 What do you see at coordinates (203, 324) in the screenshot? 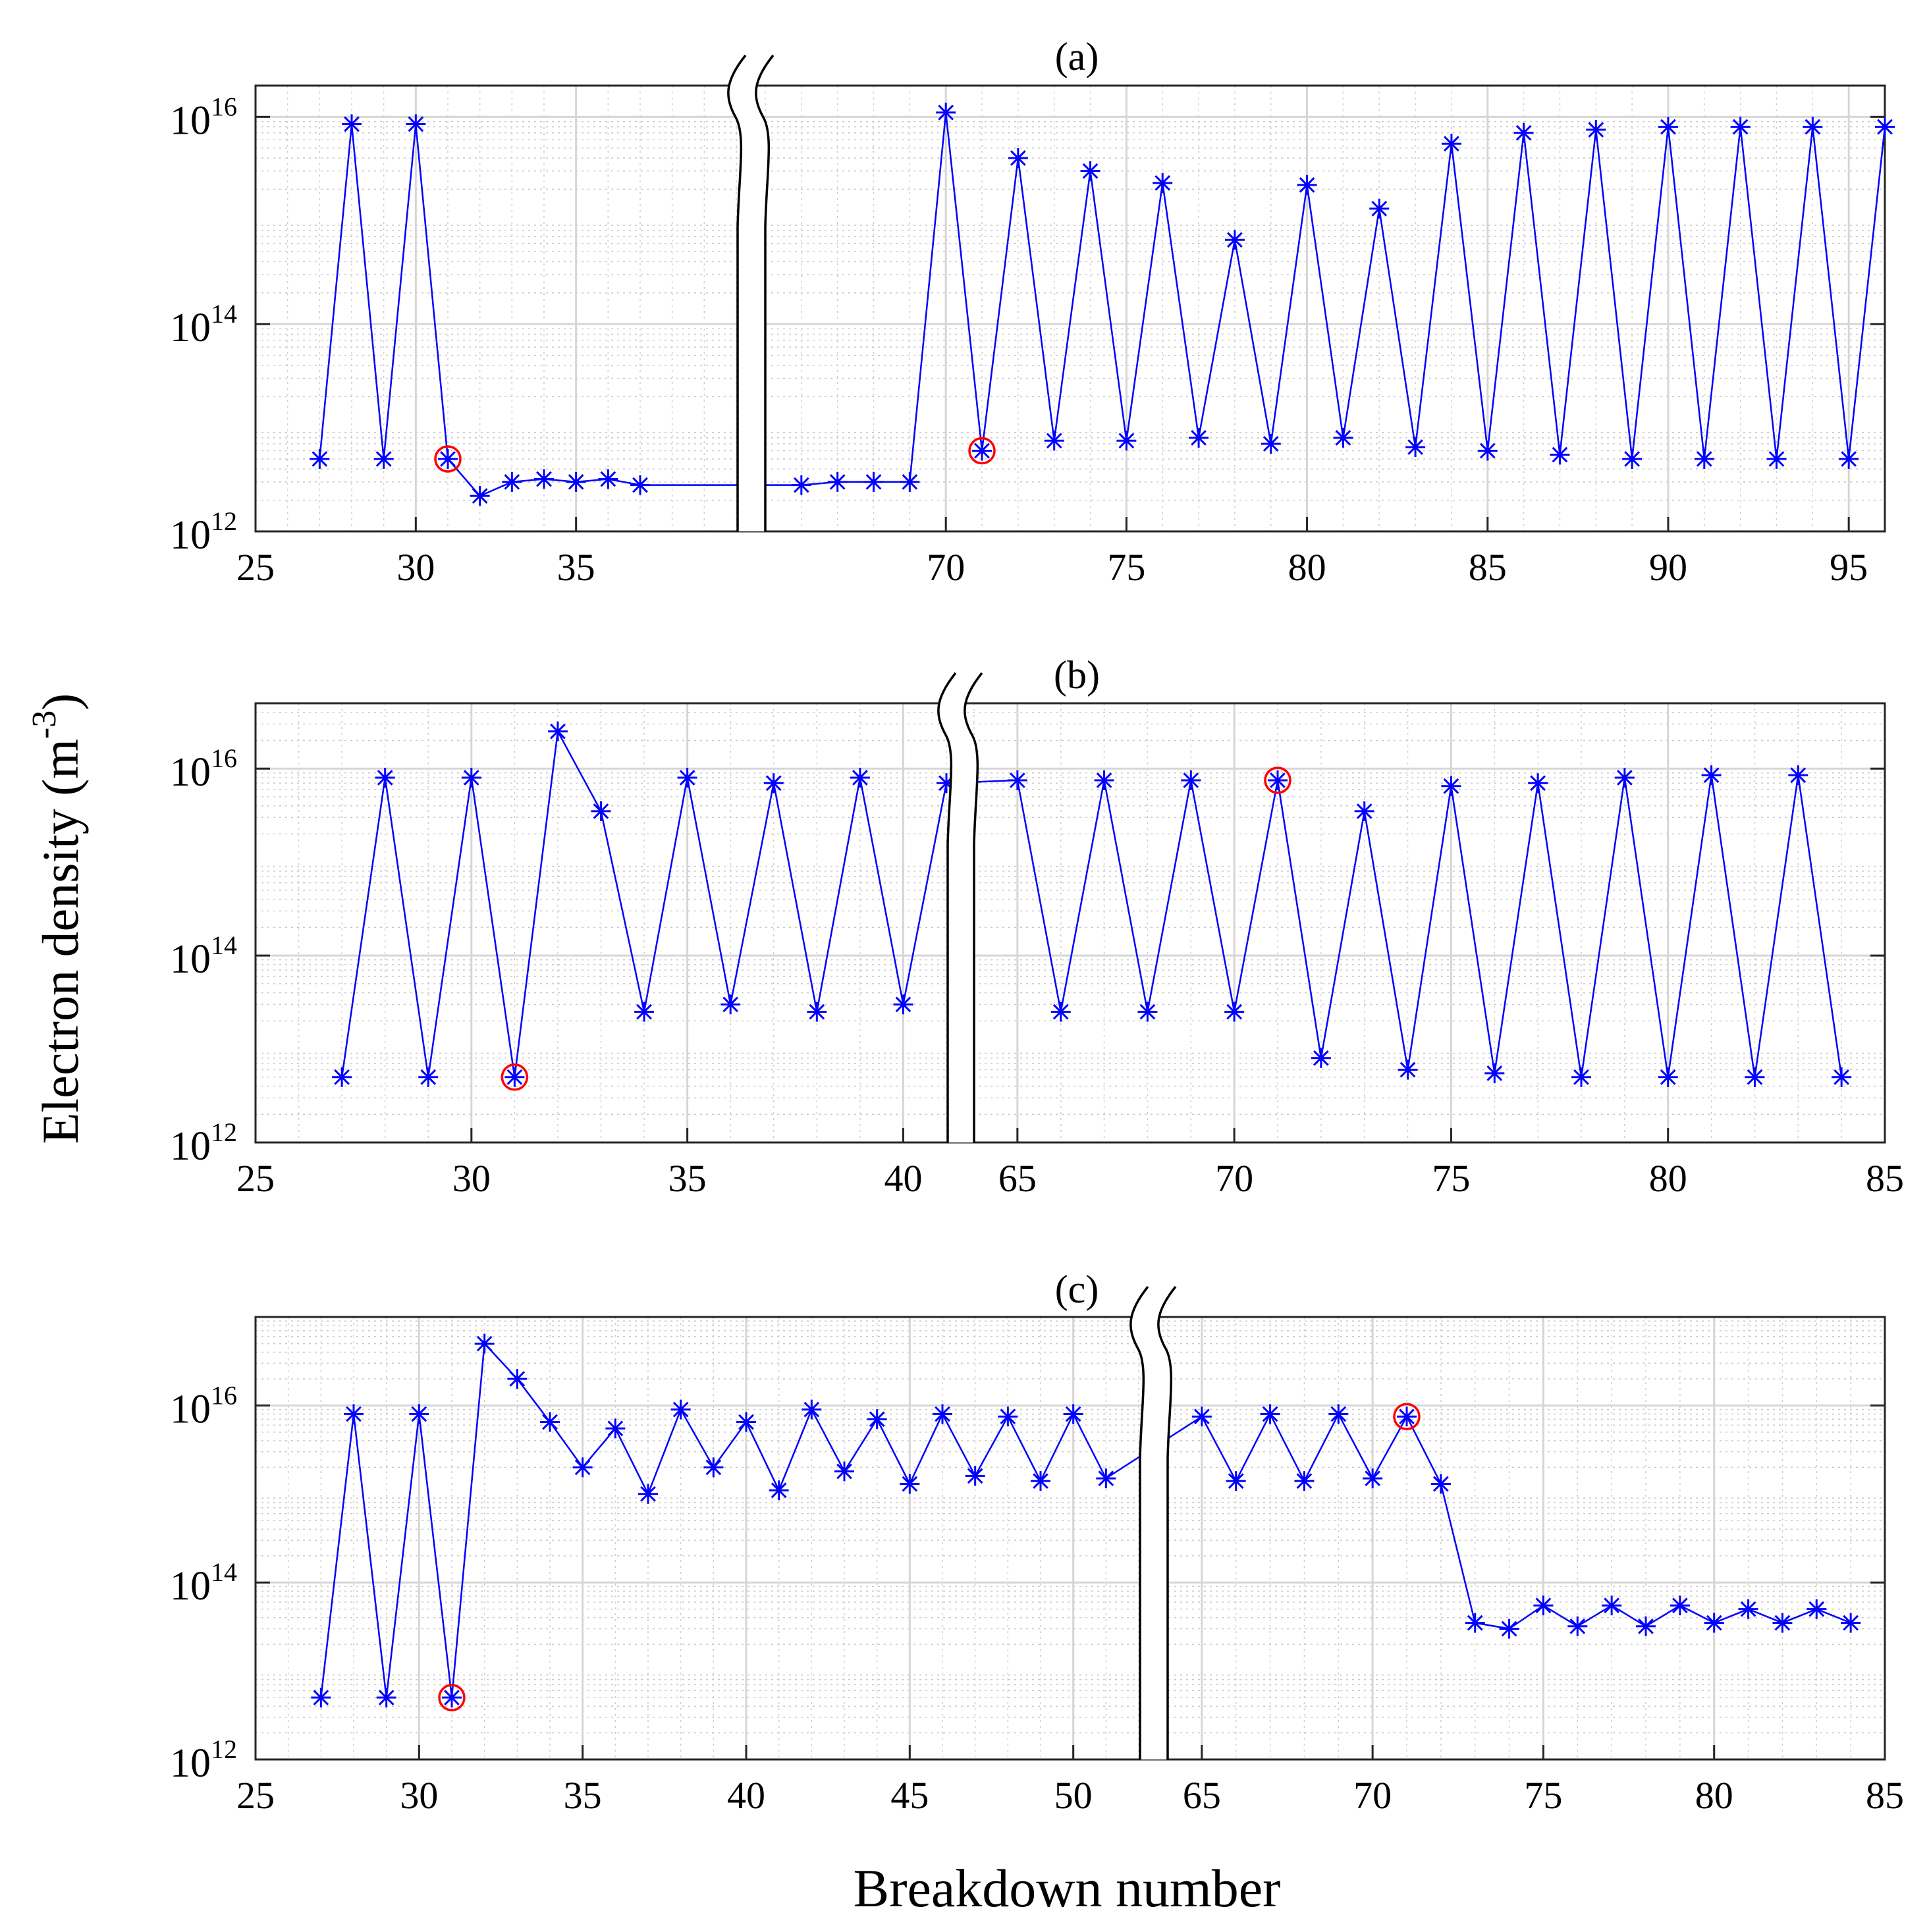
I see `y-tick-label: 1014` at bounding box center [203, 324].